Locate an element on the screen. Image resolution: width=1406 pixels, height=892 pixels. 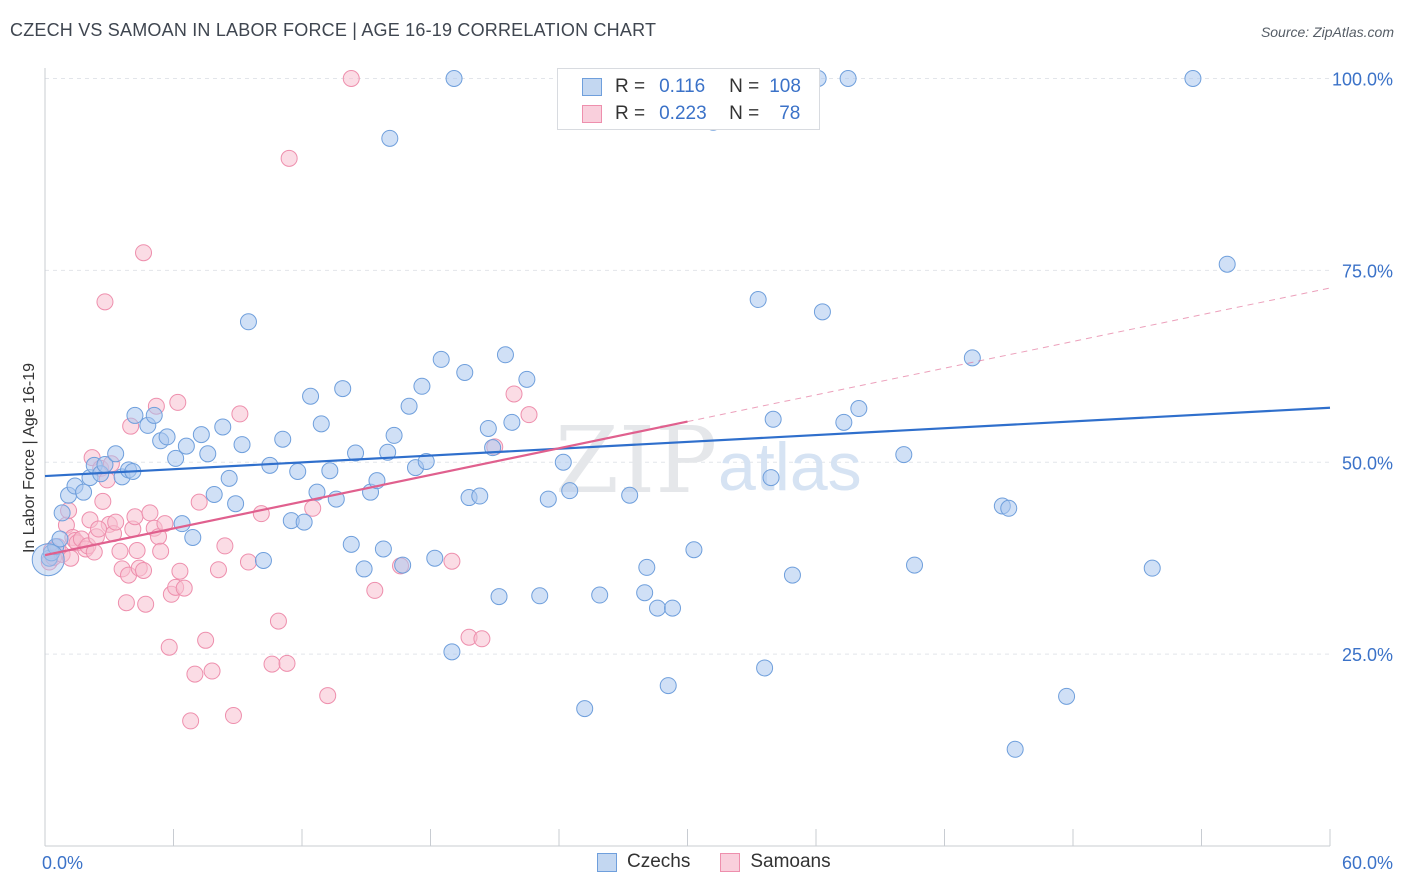
stats-legend: R = 0.116 N = 108 R = 0.223 N = 78 is located at coordinates (688, 99).